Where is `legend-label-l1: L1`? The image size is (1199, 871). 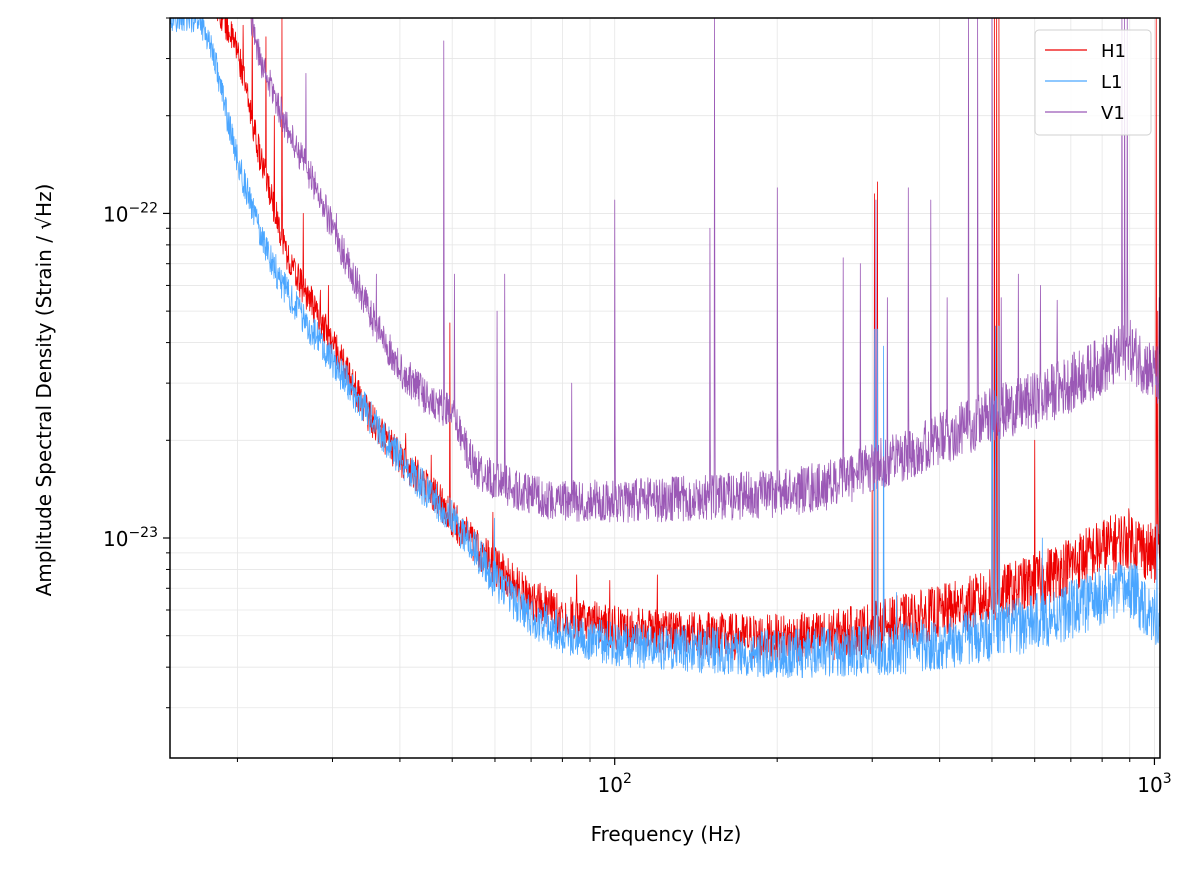
legend-label-l1: L1 is located at coordinates (1111, 82).